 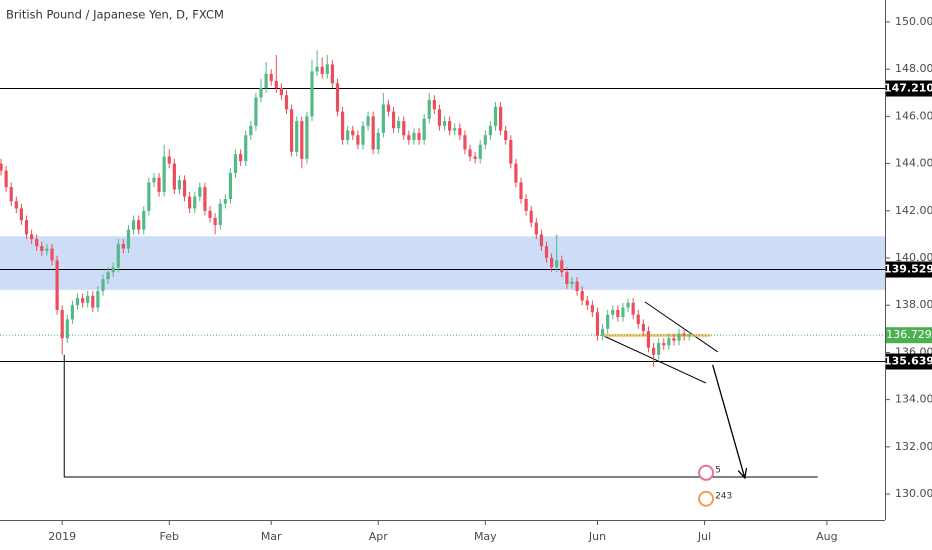 What do you see at coordinates (913, 68) in the screenshot?
I see `y-tick-label: 148.000` at bounding box center [913, 68].